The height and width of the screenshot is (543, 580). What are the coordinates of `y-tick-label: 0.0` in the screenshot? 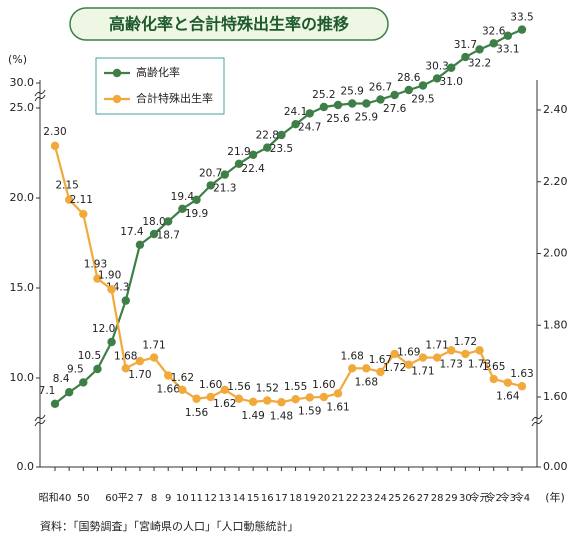 It's located at (26, 466).